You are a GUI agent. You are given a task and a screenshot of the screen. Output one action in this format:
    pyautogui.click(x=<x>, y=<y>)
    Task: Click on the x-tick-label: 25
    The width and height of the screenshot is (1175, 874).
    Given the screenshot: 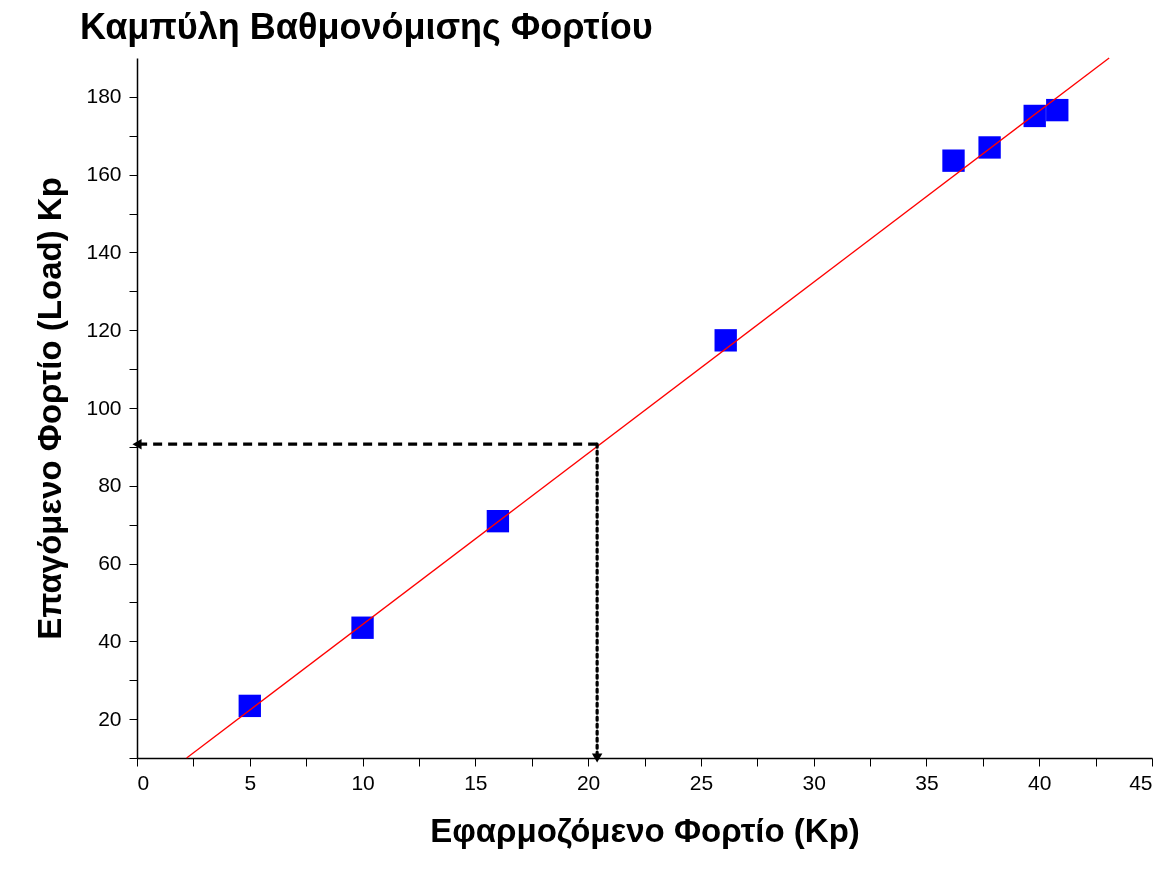 What is the action you would take?
    pyautogui.click(x=701, y=782)
    